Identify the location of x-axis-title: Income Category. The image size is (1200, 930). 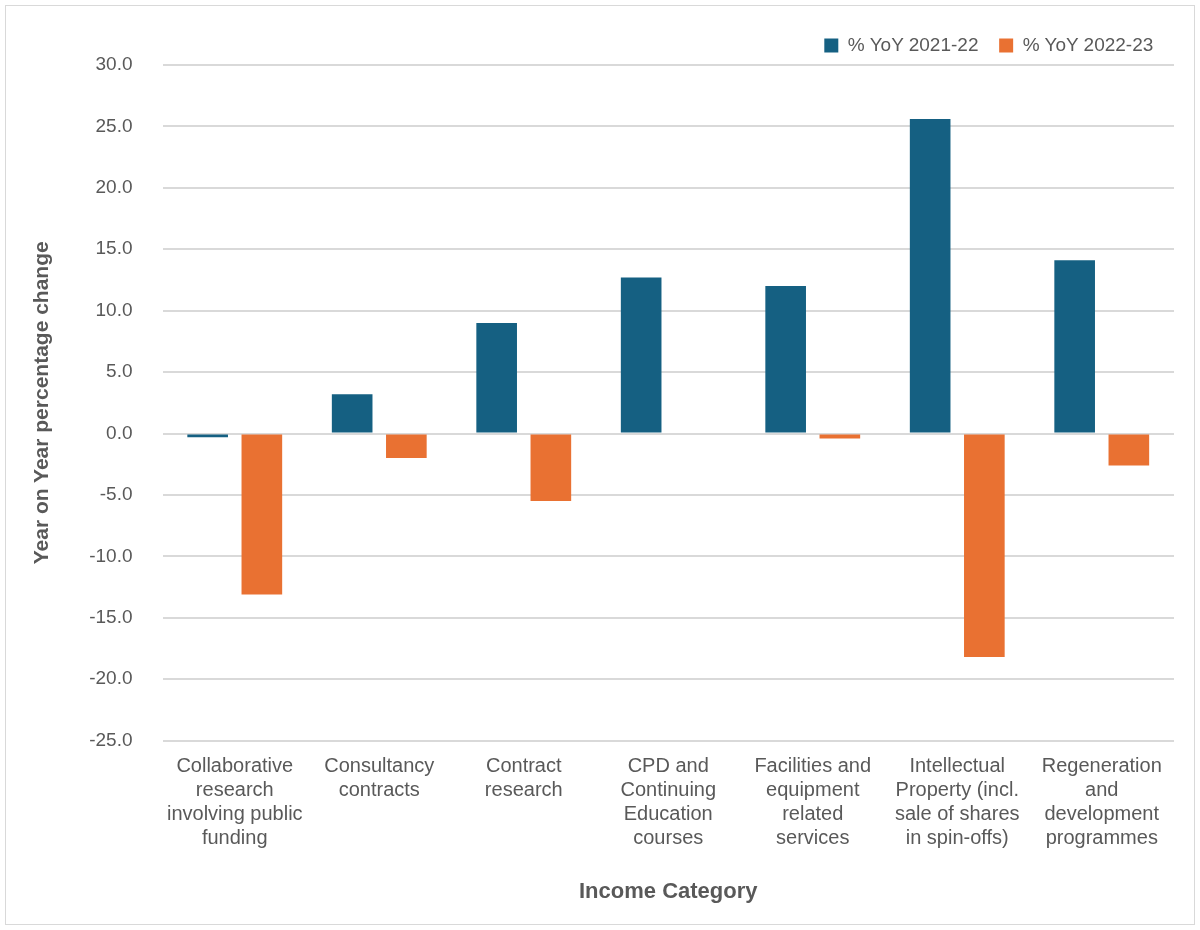
(669, 890).